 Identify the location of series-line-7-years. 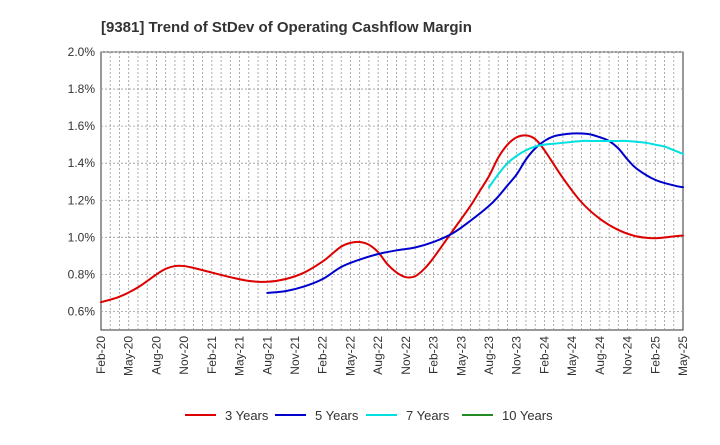
(586, 164).